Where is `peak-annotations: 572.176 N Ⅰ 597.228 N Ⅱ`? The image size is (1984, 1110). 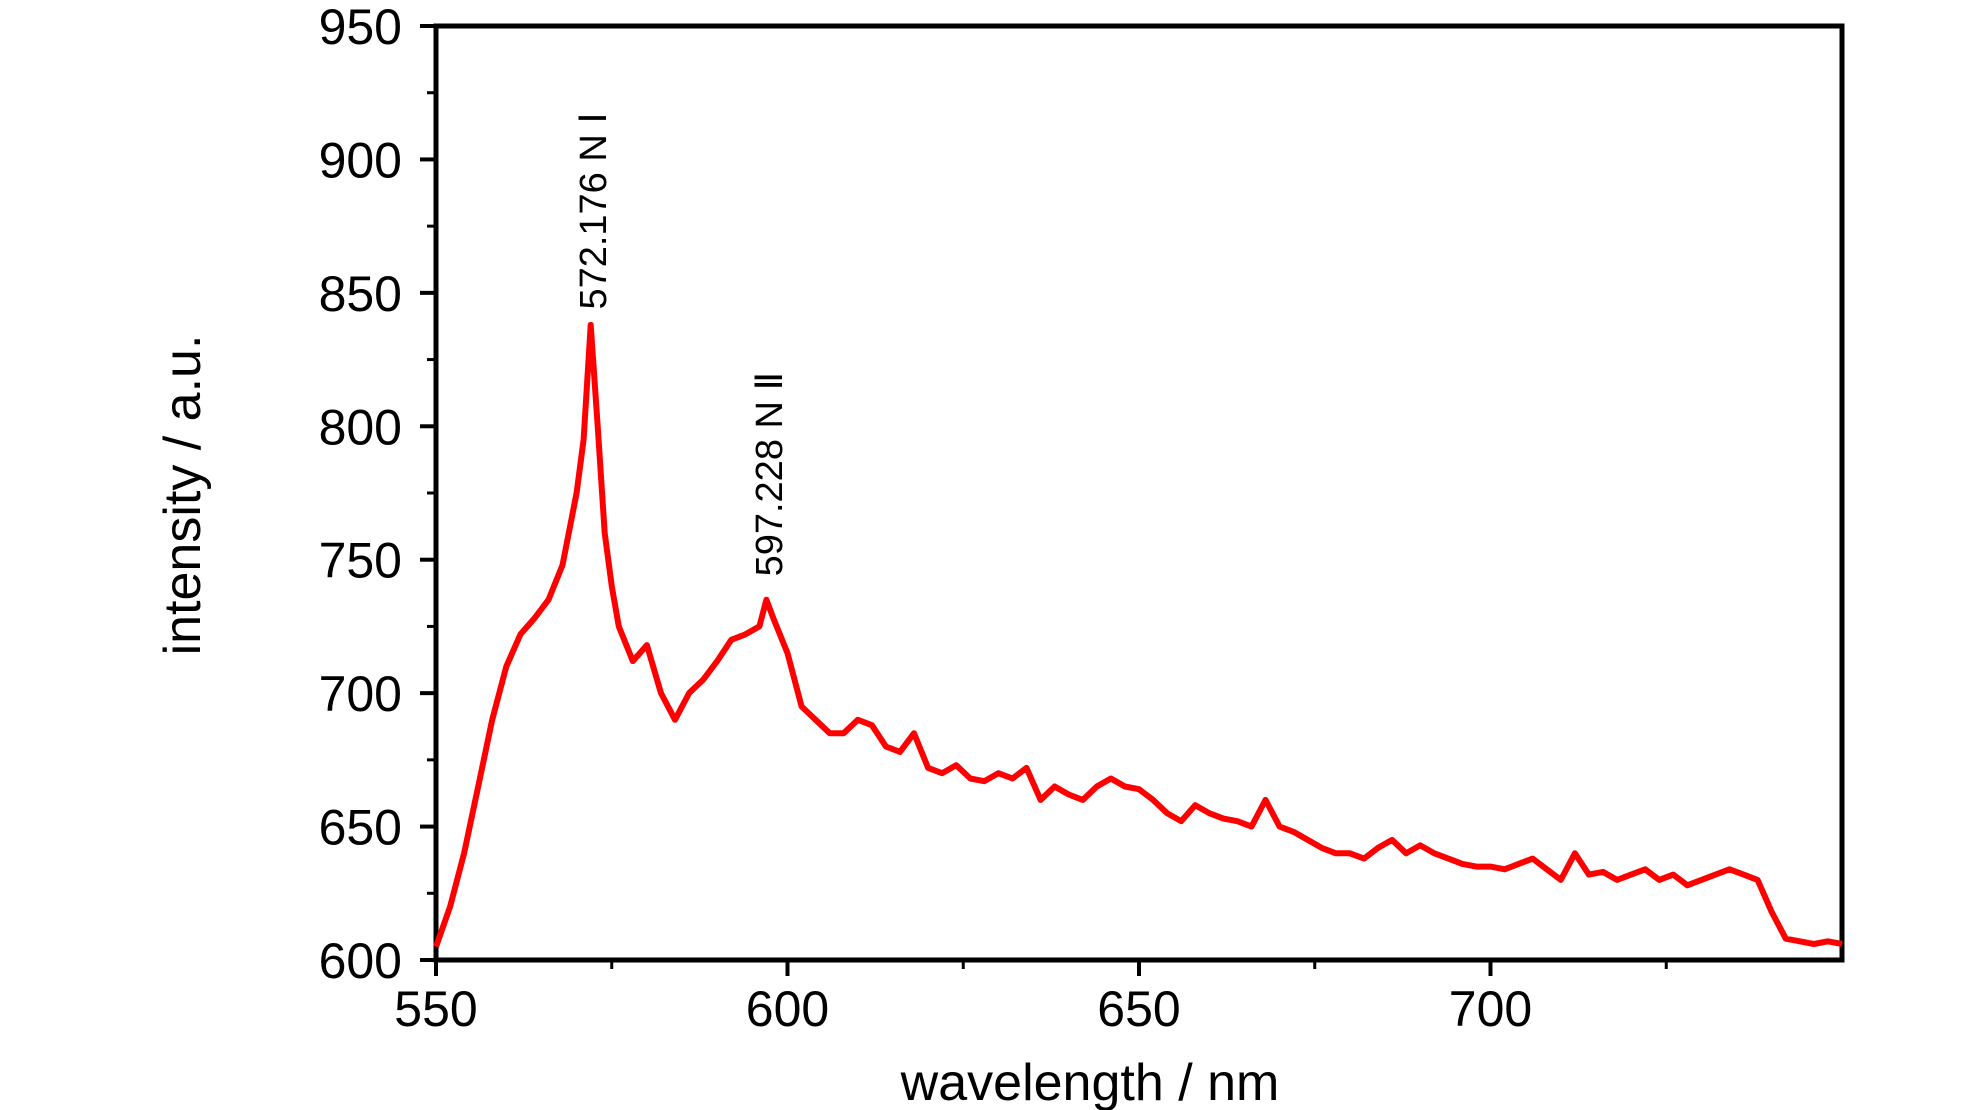
peak-annotations: 572.176 N Ⅰ 597.228 N Ⅱ is located at coordinates (682, 344).